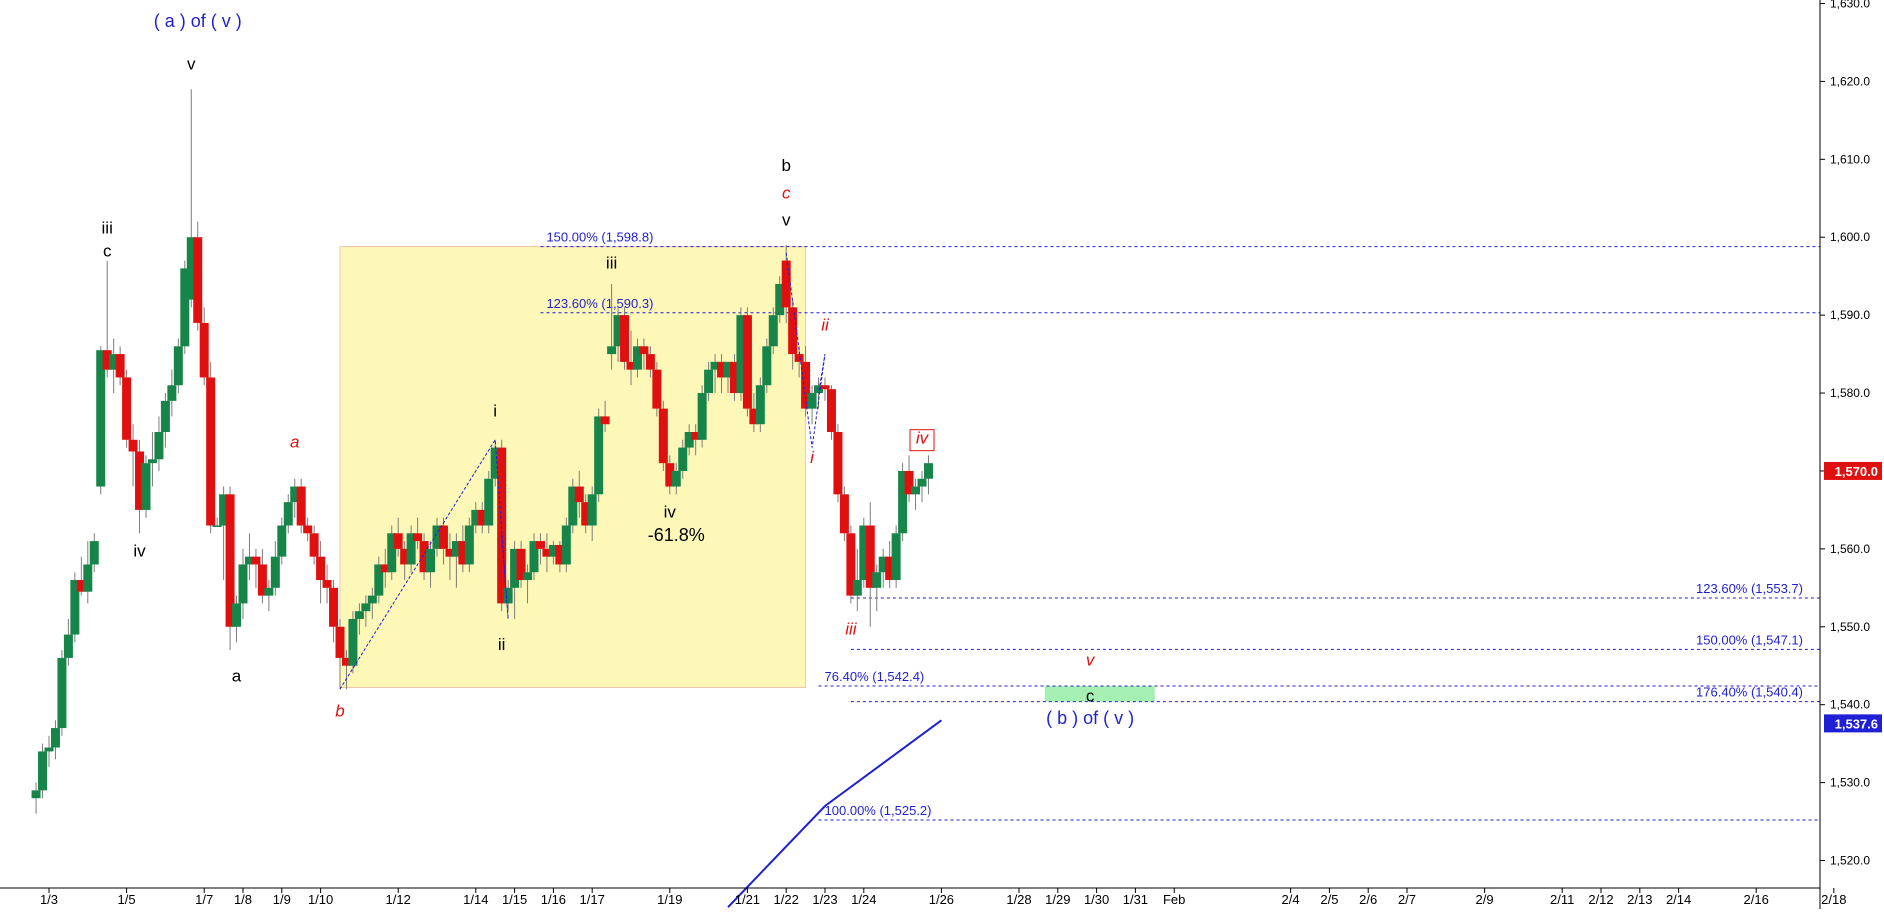 This screenshot has height=914, width=1884. I want to click on y-tick-label: 1,550.0, so click(1850, 627).